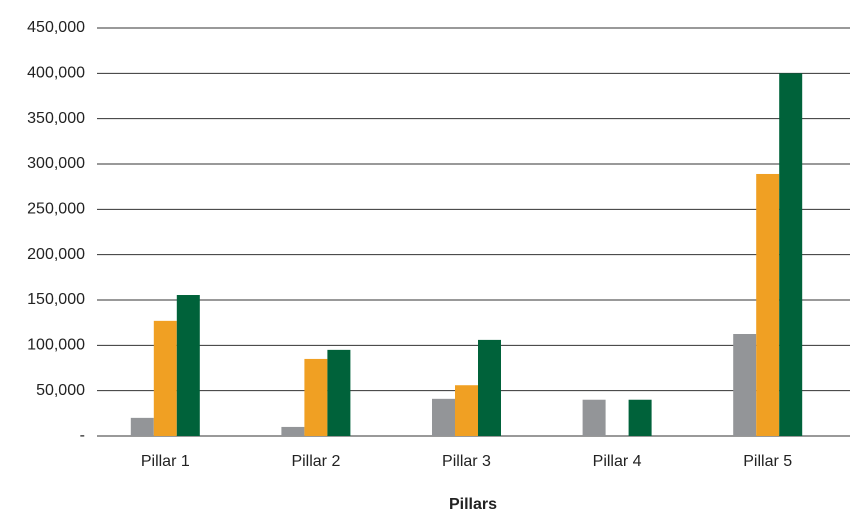 This screenshot has width=867, height=515. Describe the element at coordinates (56, 27) in the screenshot. I see `y-tick-label: 450,000` at that location.